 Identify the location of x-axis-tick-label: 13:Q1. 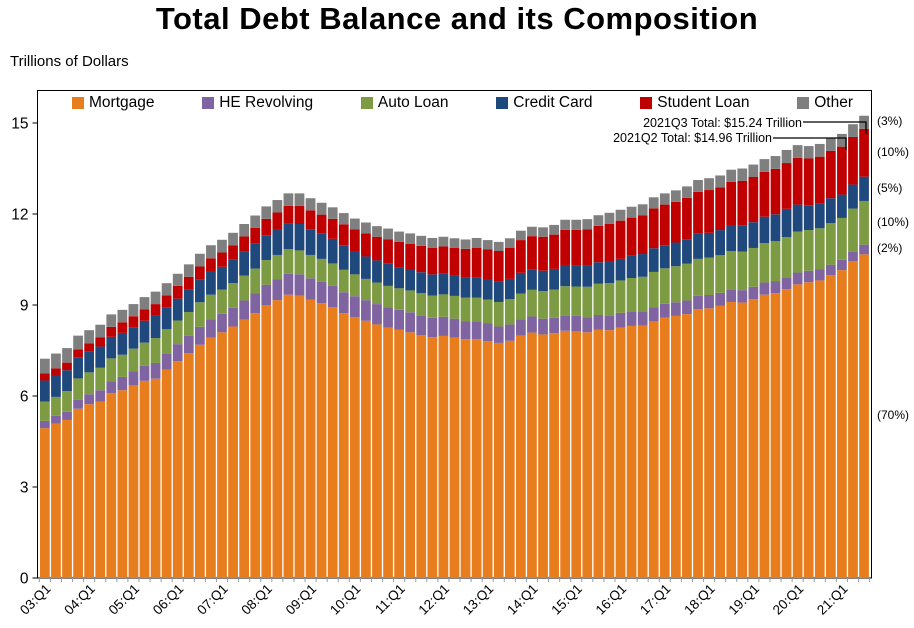
(478, 599).